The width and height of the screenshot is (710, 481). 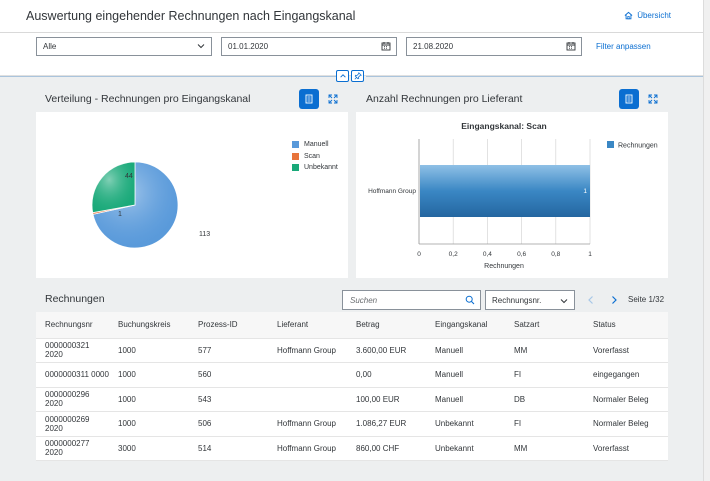 I want to click on column-header: Buchungskreis, so click(x=149, y=325).